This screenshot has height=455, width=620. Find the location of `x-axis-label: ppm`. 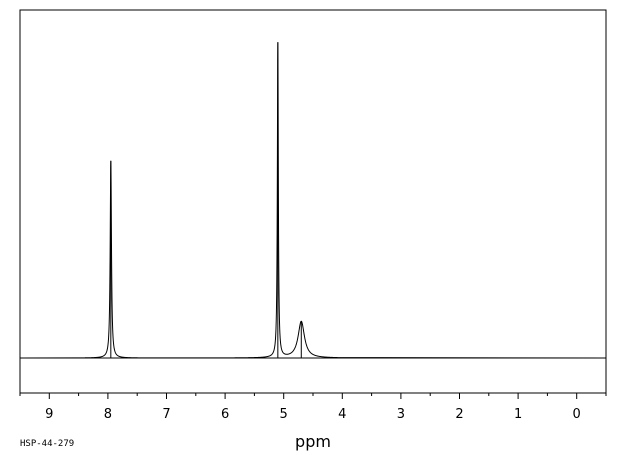

x-axis-label: ppm is located at coordinates (313, 441).